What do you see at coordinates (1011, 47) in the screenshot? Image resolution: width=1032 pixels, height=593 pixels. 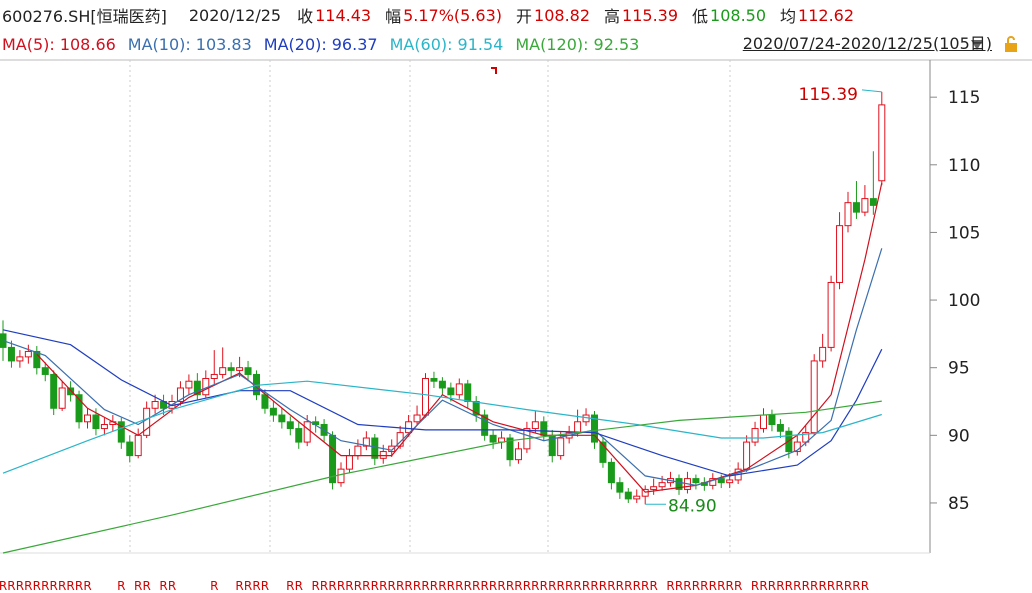 I see `lock-body` at bounding box center [1011, 47].